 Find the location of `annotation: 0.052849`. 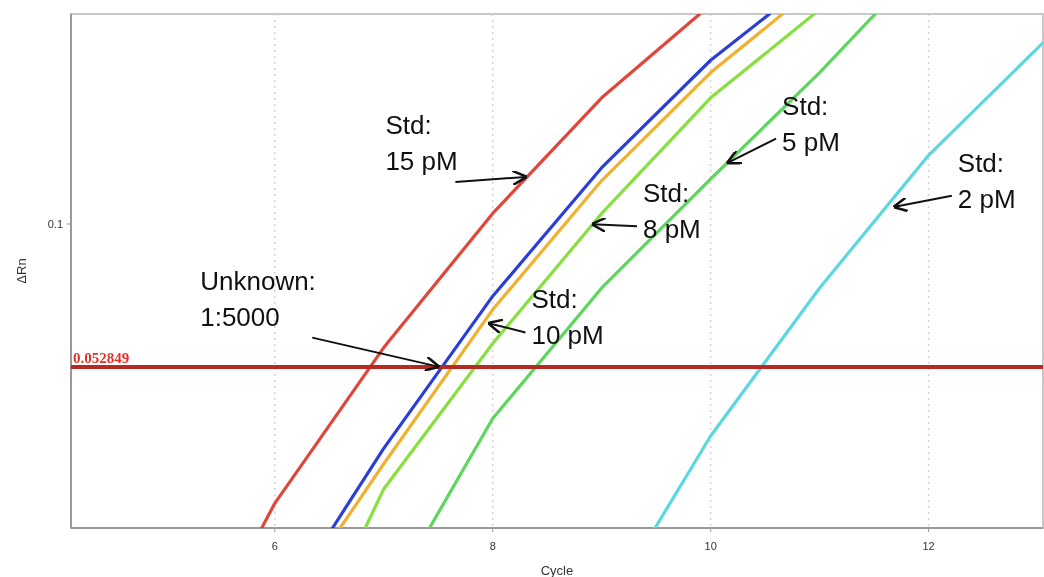

annotation: 0.052849 is located at coordinates (101, 358).